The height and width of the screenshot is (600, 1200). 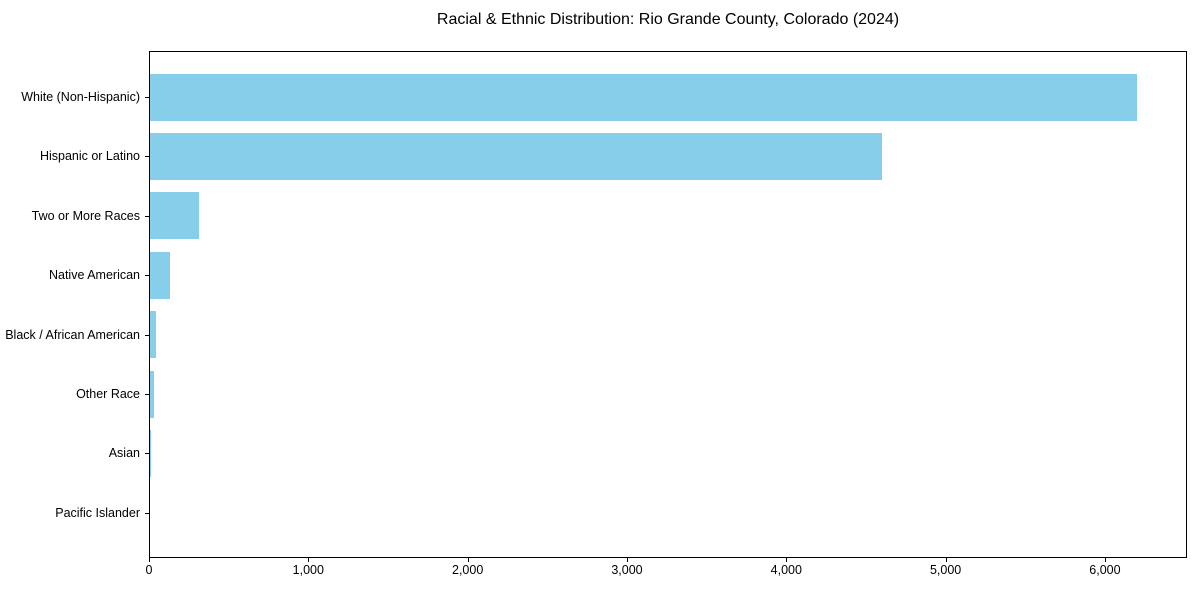 What do you see at coordinates (89, 156) in the screenshot?
I see `y-axis-label: Hispanic or Latino` at bounding box center [89, 156].